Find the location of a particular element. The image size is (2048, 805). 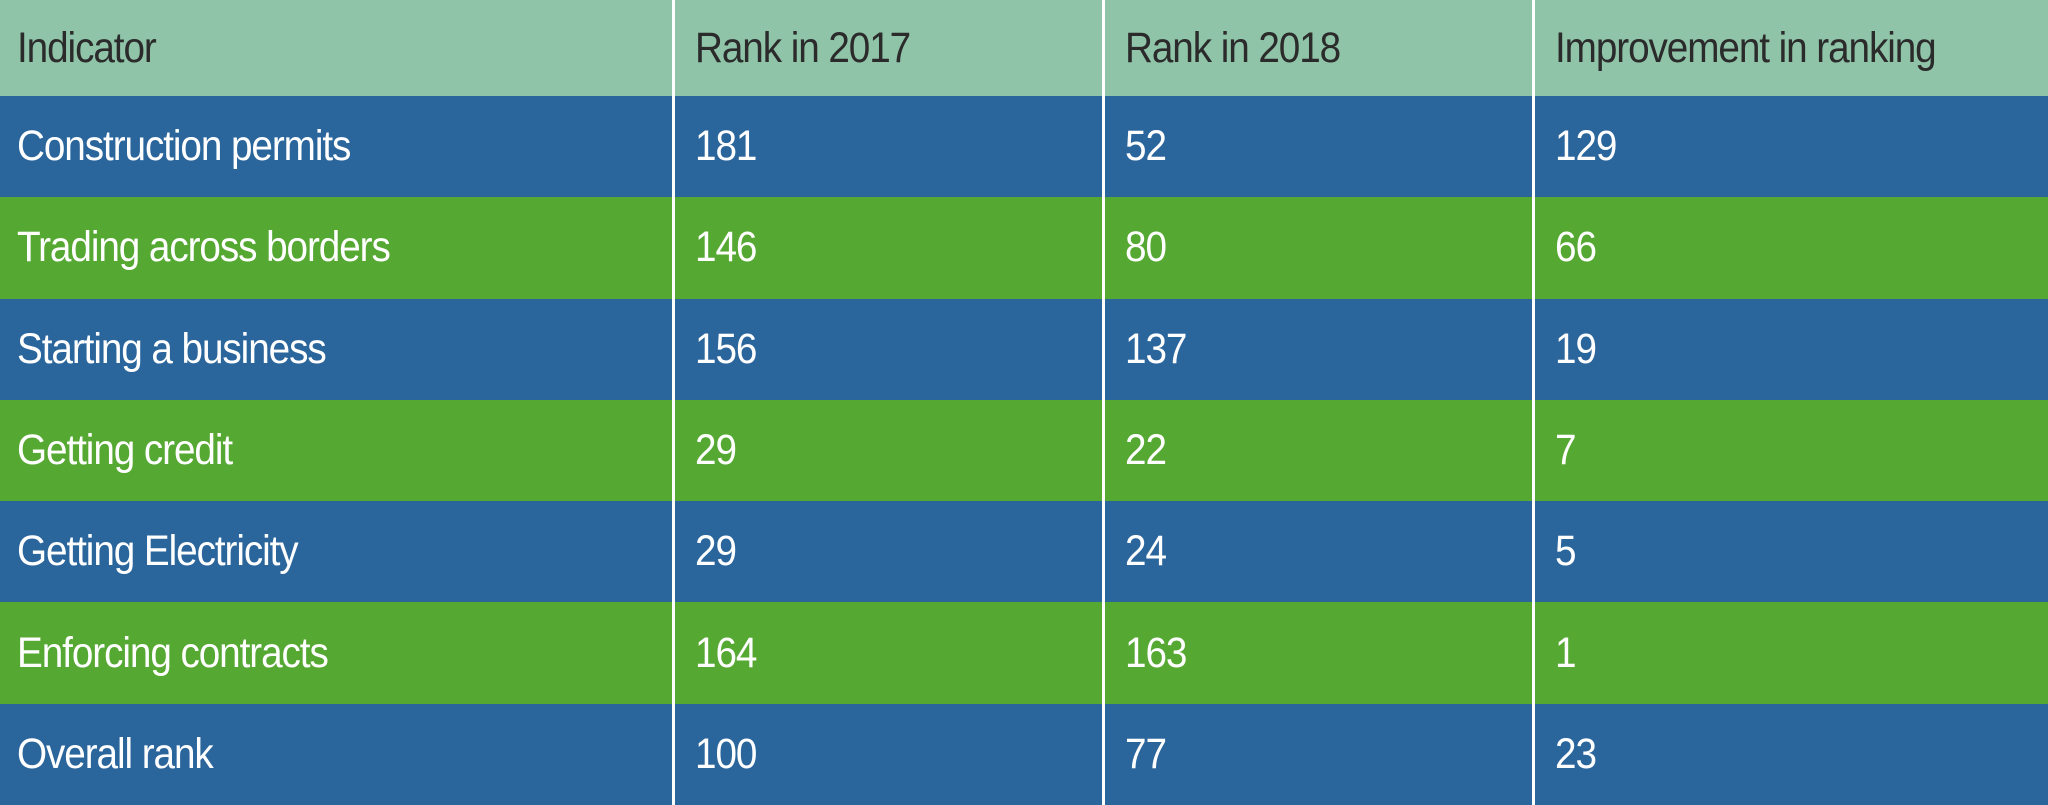

cell-rank-2017-text: 164 is located at coordinates (726, 652).